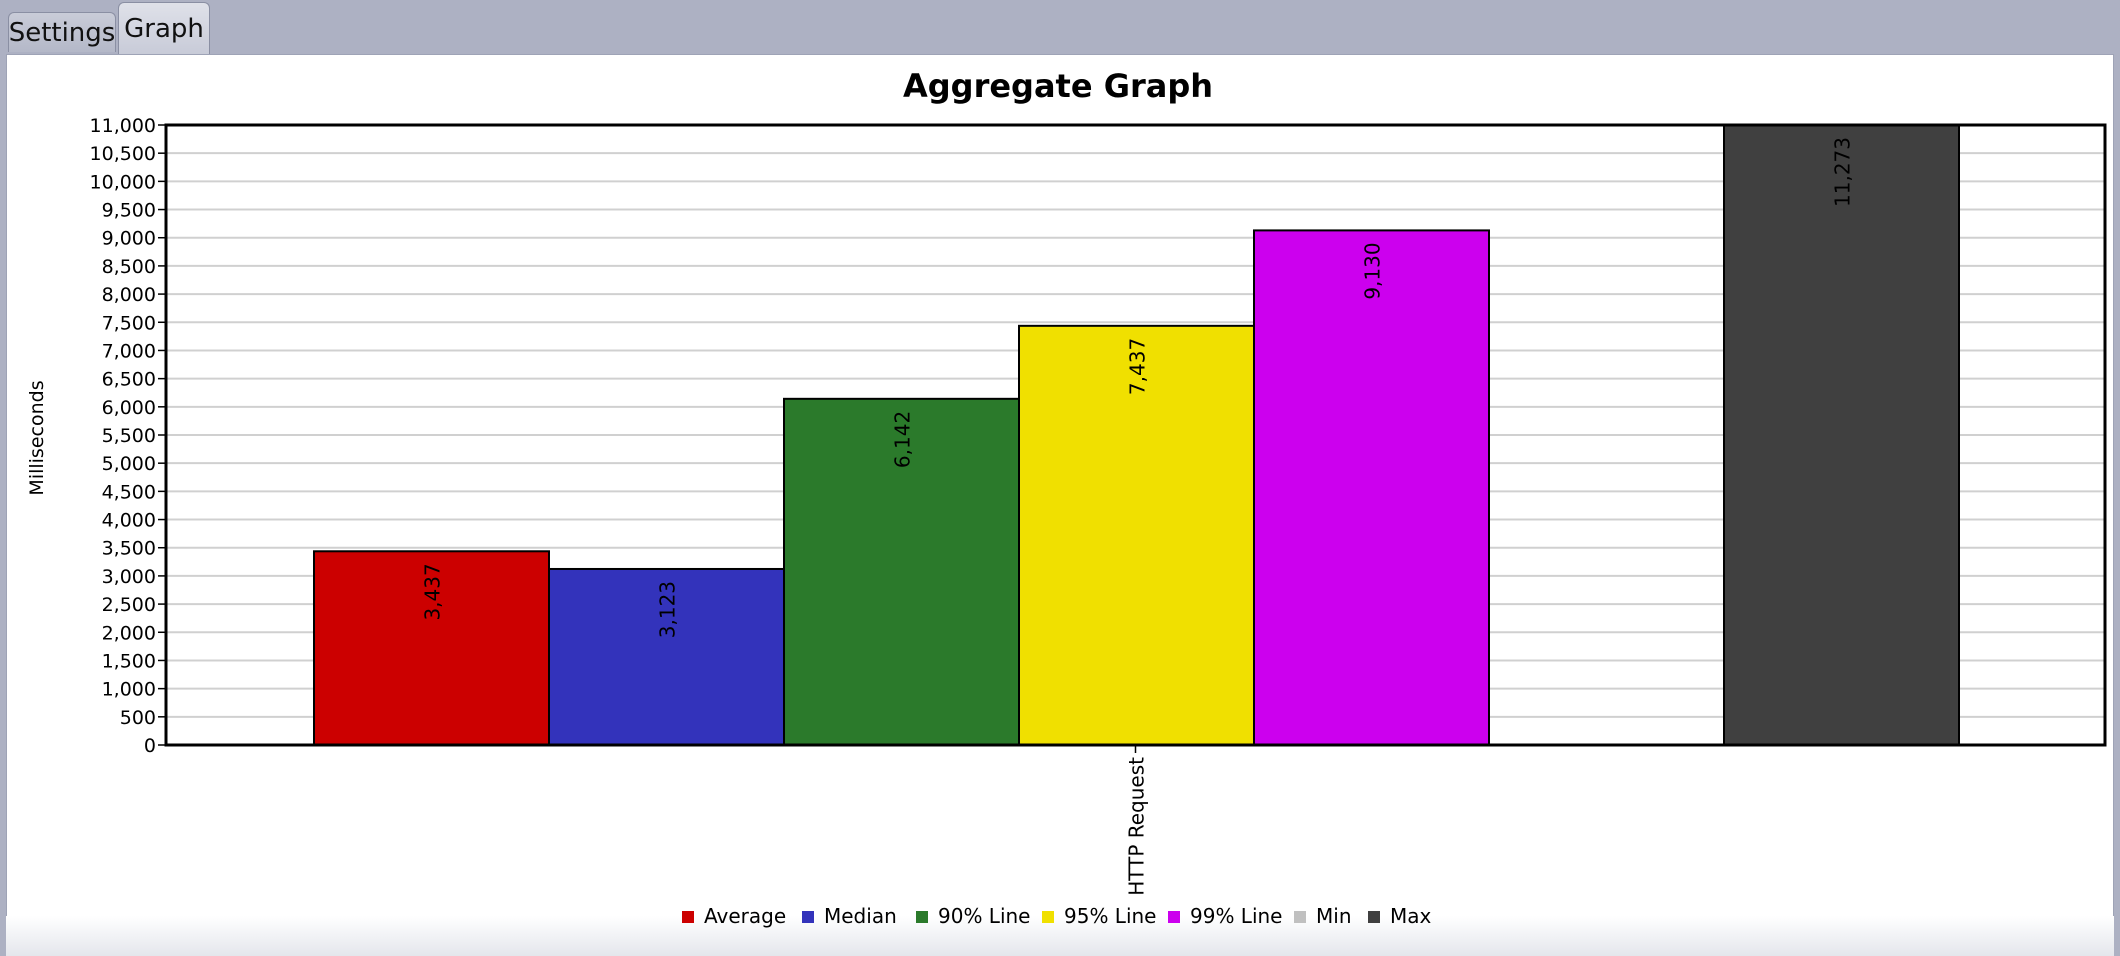 The height and width of the screenshot is (956, 2120). What do you see at coordinates (129, 690) in the screenshot?
I see `y-tick-label: 1,000` at bounding box center [129, 690].